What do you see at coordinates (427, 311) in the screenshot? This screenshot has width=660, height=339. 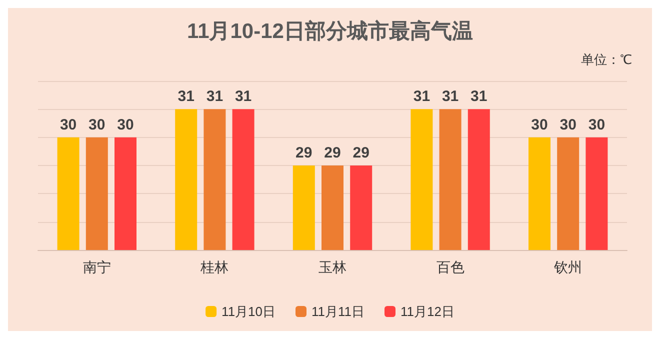 I see `legend-label: 11月12日` at bounding box center [427, 311].